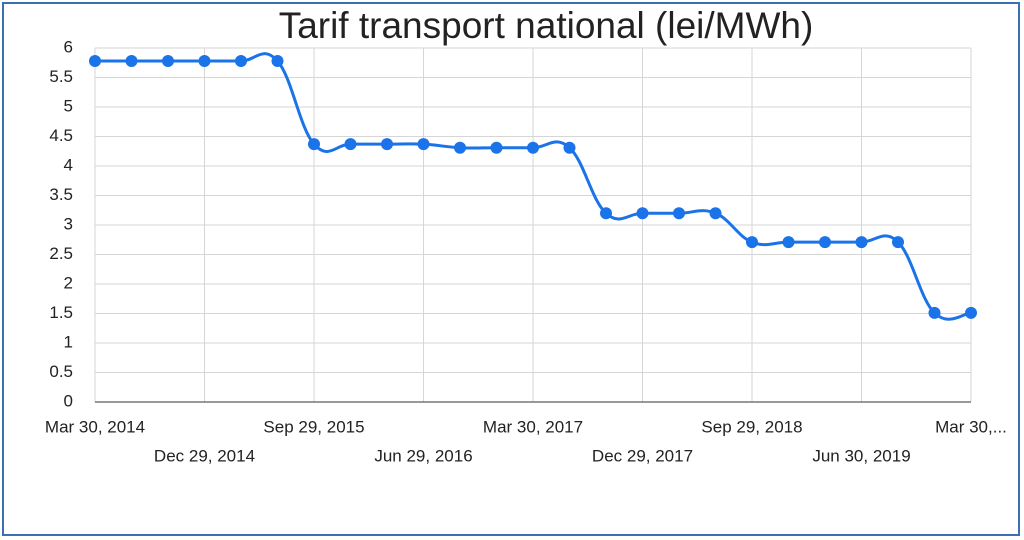  I want to click on y-tick-label: 3, so click(68, 223).